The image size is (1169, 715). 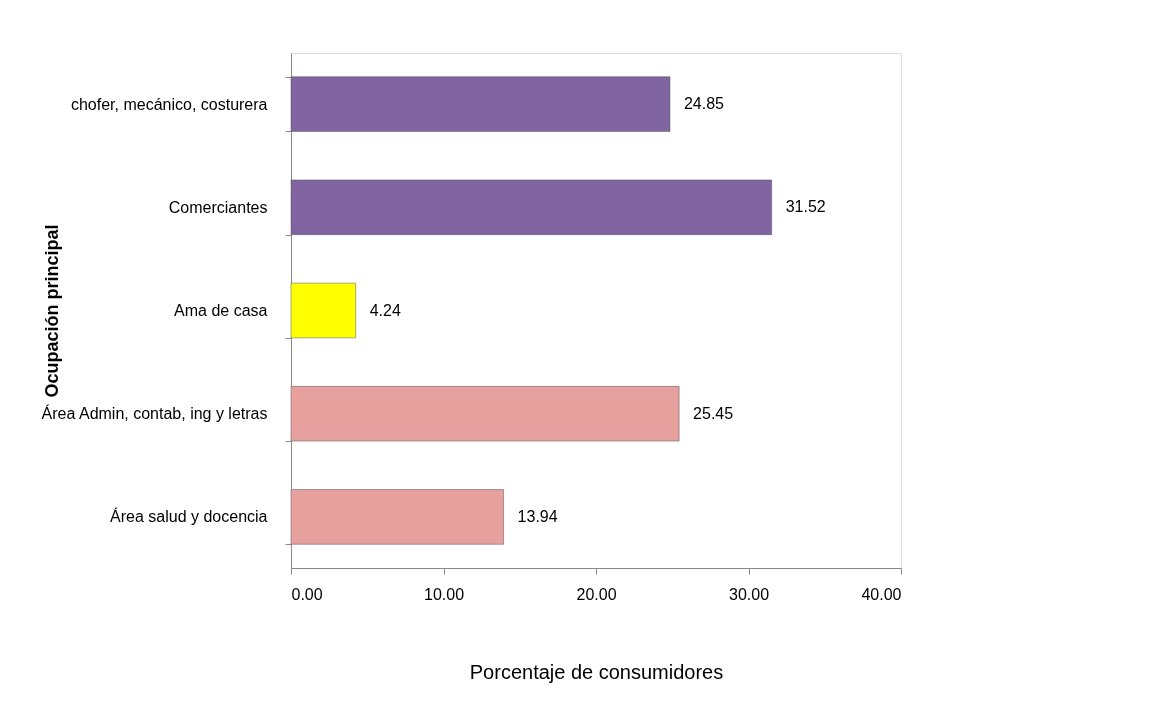 What do you see at coordinates (704, 104) in the screenshot?
I see `data-label: 24.85` at bounding box center [704, 104].